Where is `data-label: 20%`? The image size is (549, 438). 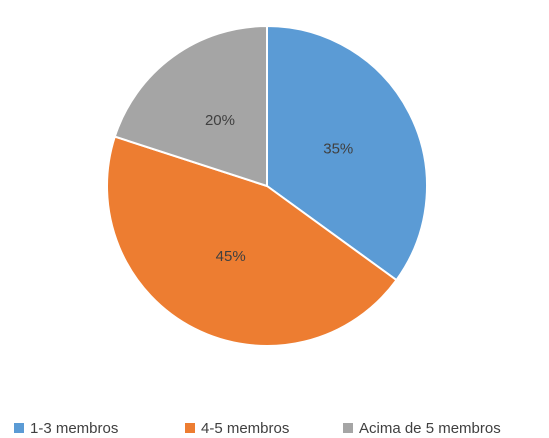 data-label: 20% is located at coordinates (220, 120).